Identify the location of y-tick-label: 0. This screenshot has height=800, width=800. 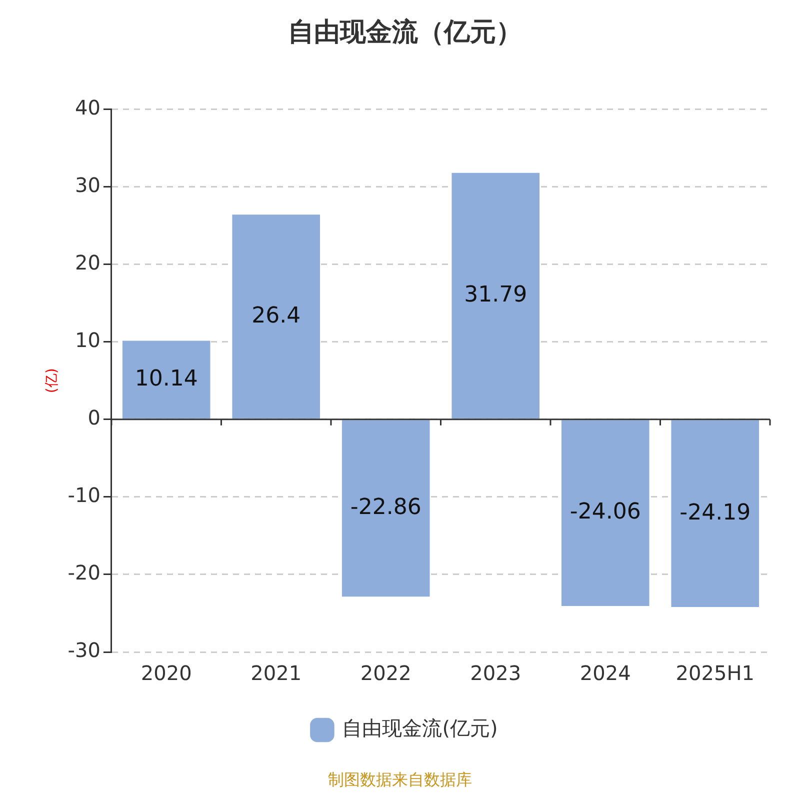
(94, 418).